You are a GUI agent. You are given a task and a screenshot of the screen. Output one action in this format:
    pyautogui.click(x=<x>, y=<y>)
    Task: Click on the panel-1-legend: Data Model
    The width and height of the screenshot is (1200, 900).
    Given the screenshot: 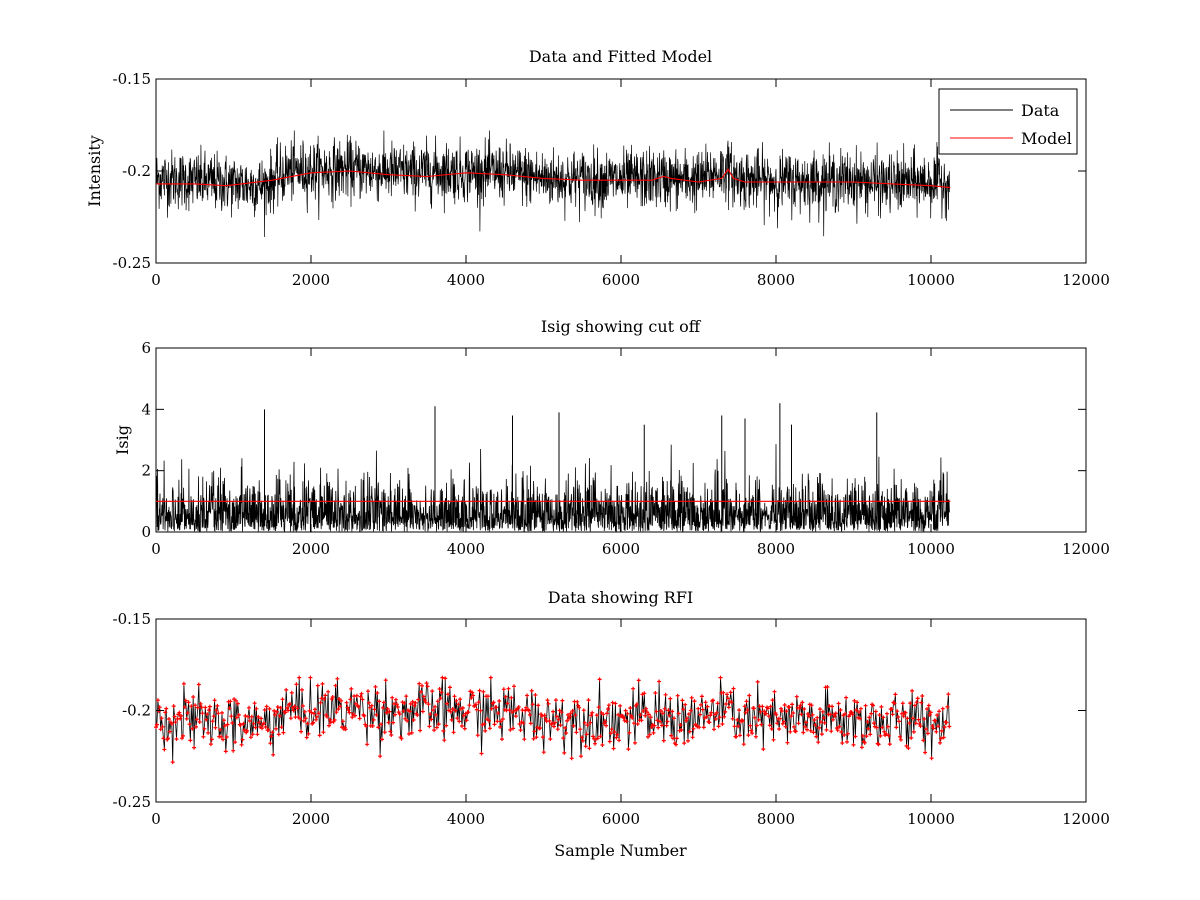 What is the action you would take?
    pyautogui.click(x=1008, y=121)
    